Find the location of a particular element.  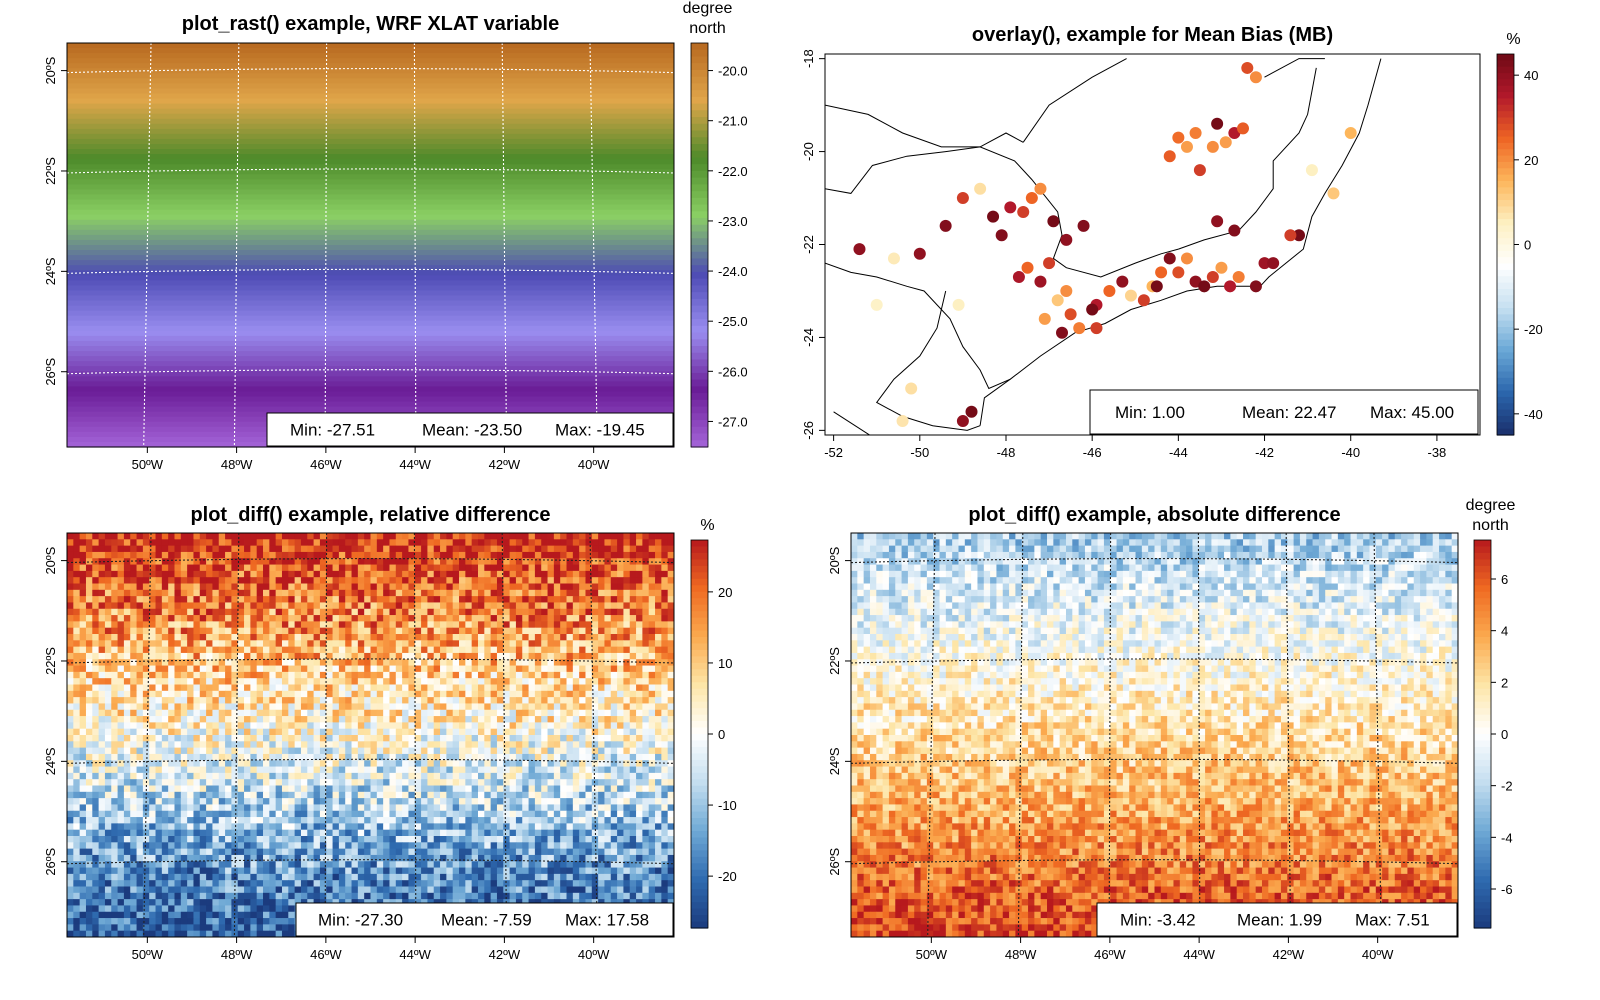

map-border-line is located at coordinates (1074, 100).